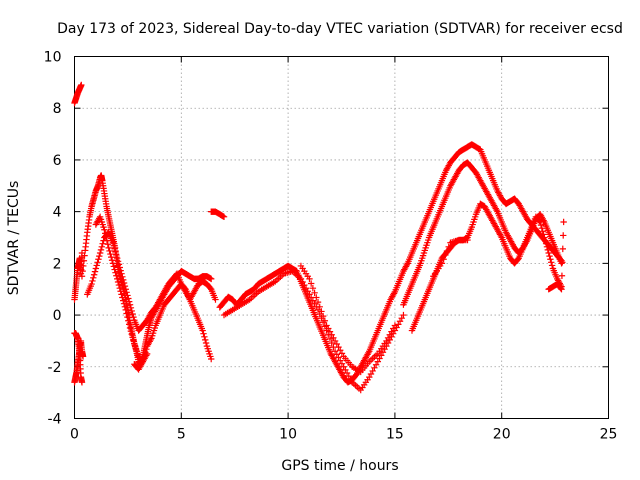 The width and height of the screenshot is (640, 480). I want to click on y-tick-label: 2, so click(57, 264).